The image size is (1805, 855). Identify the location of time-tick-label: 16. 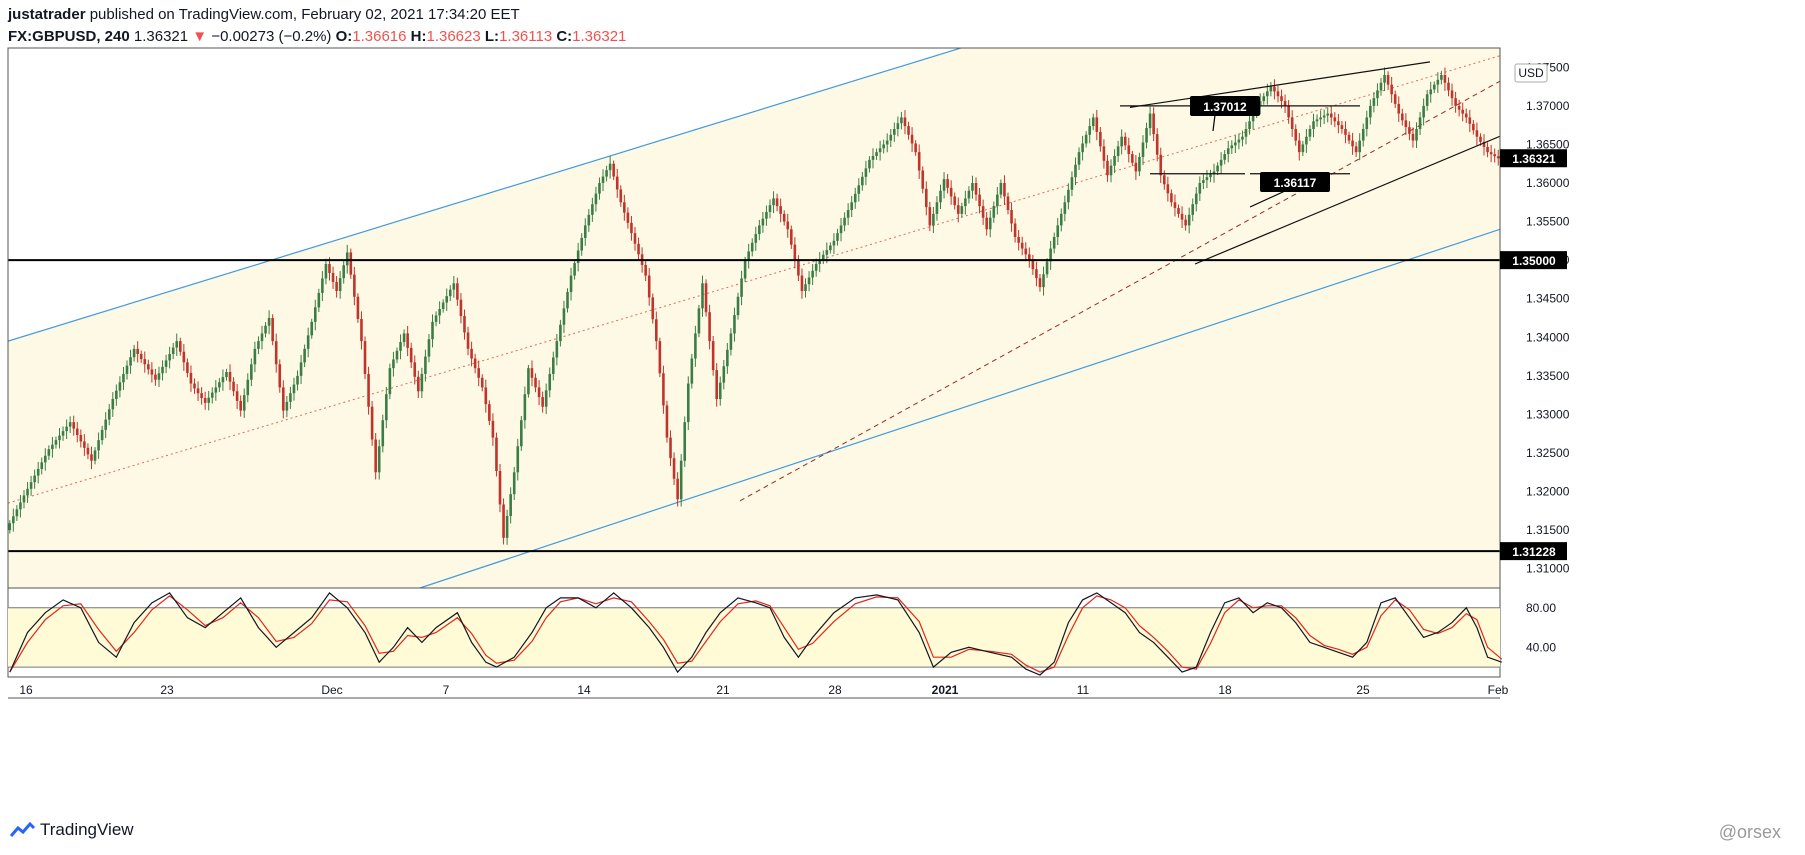
(26, 690).